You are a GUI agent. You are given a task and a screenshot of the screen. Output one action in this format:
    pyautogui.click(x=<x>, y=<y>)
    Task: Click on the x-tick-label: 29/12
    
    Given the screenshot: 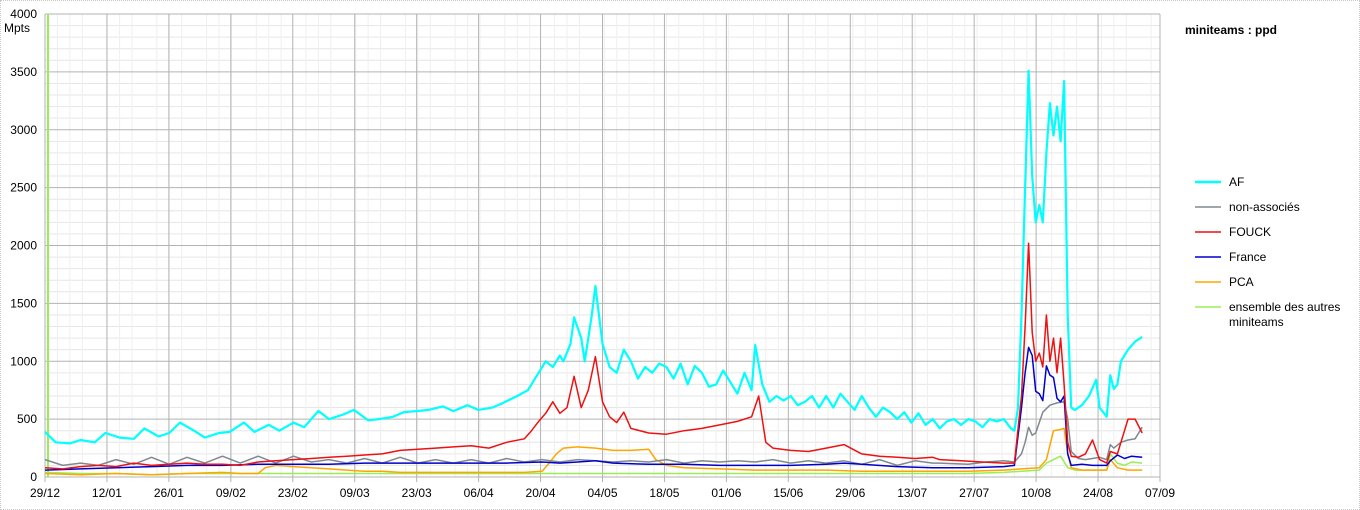 What is the action you would take?
    pyautogui.click(x=45, y=493)
    